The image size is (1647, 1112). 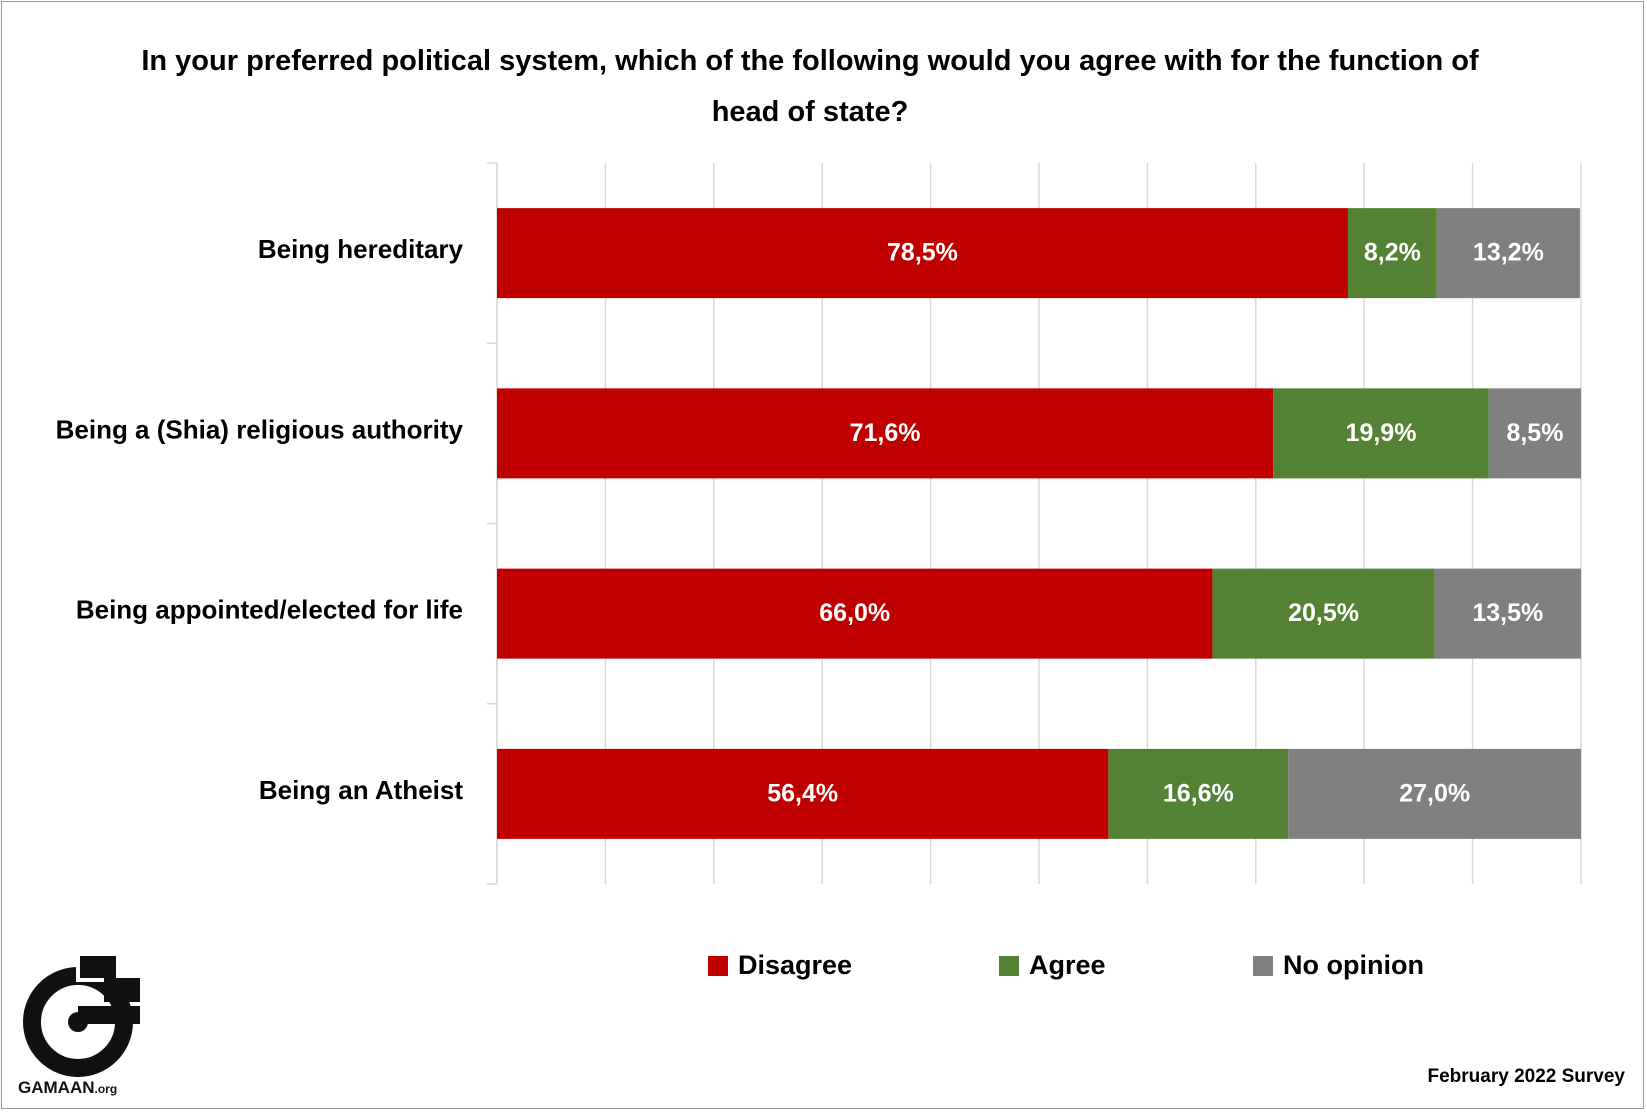 I want to click on data-label: 78,5%, so click(x=922, y=253).